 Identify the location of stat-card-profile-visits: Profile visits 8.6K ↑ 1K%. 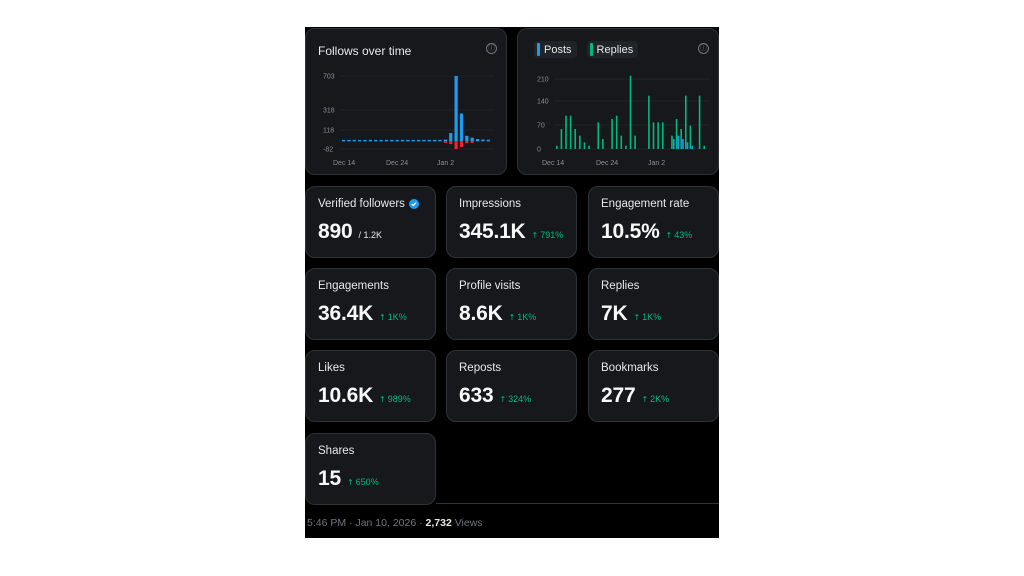
(511, 304).